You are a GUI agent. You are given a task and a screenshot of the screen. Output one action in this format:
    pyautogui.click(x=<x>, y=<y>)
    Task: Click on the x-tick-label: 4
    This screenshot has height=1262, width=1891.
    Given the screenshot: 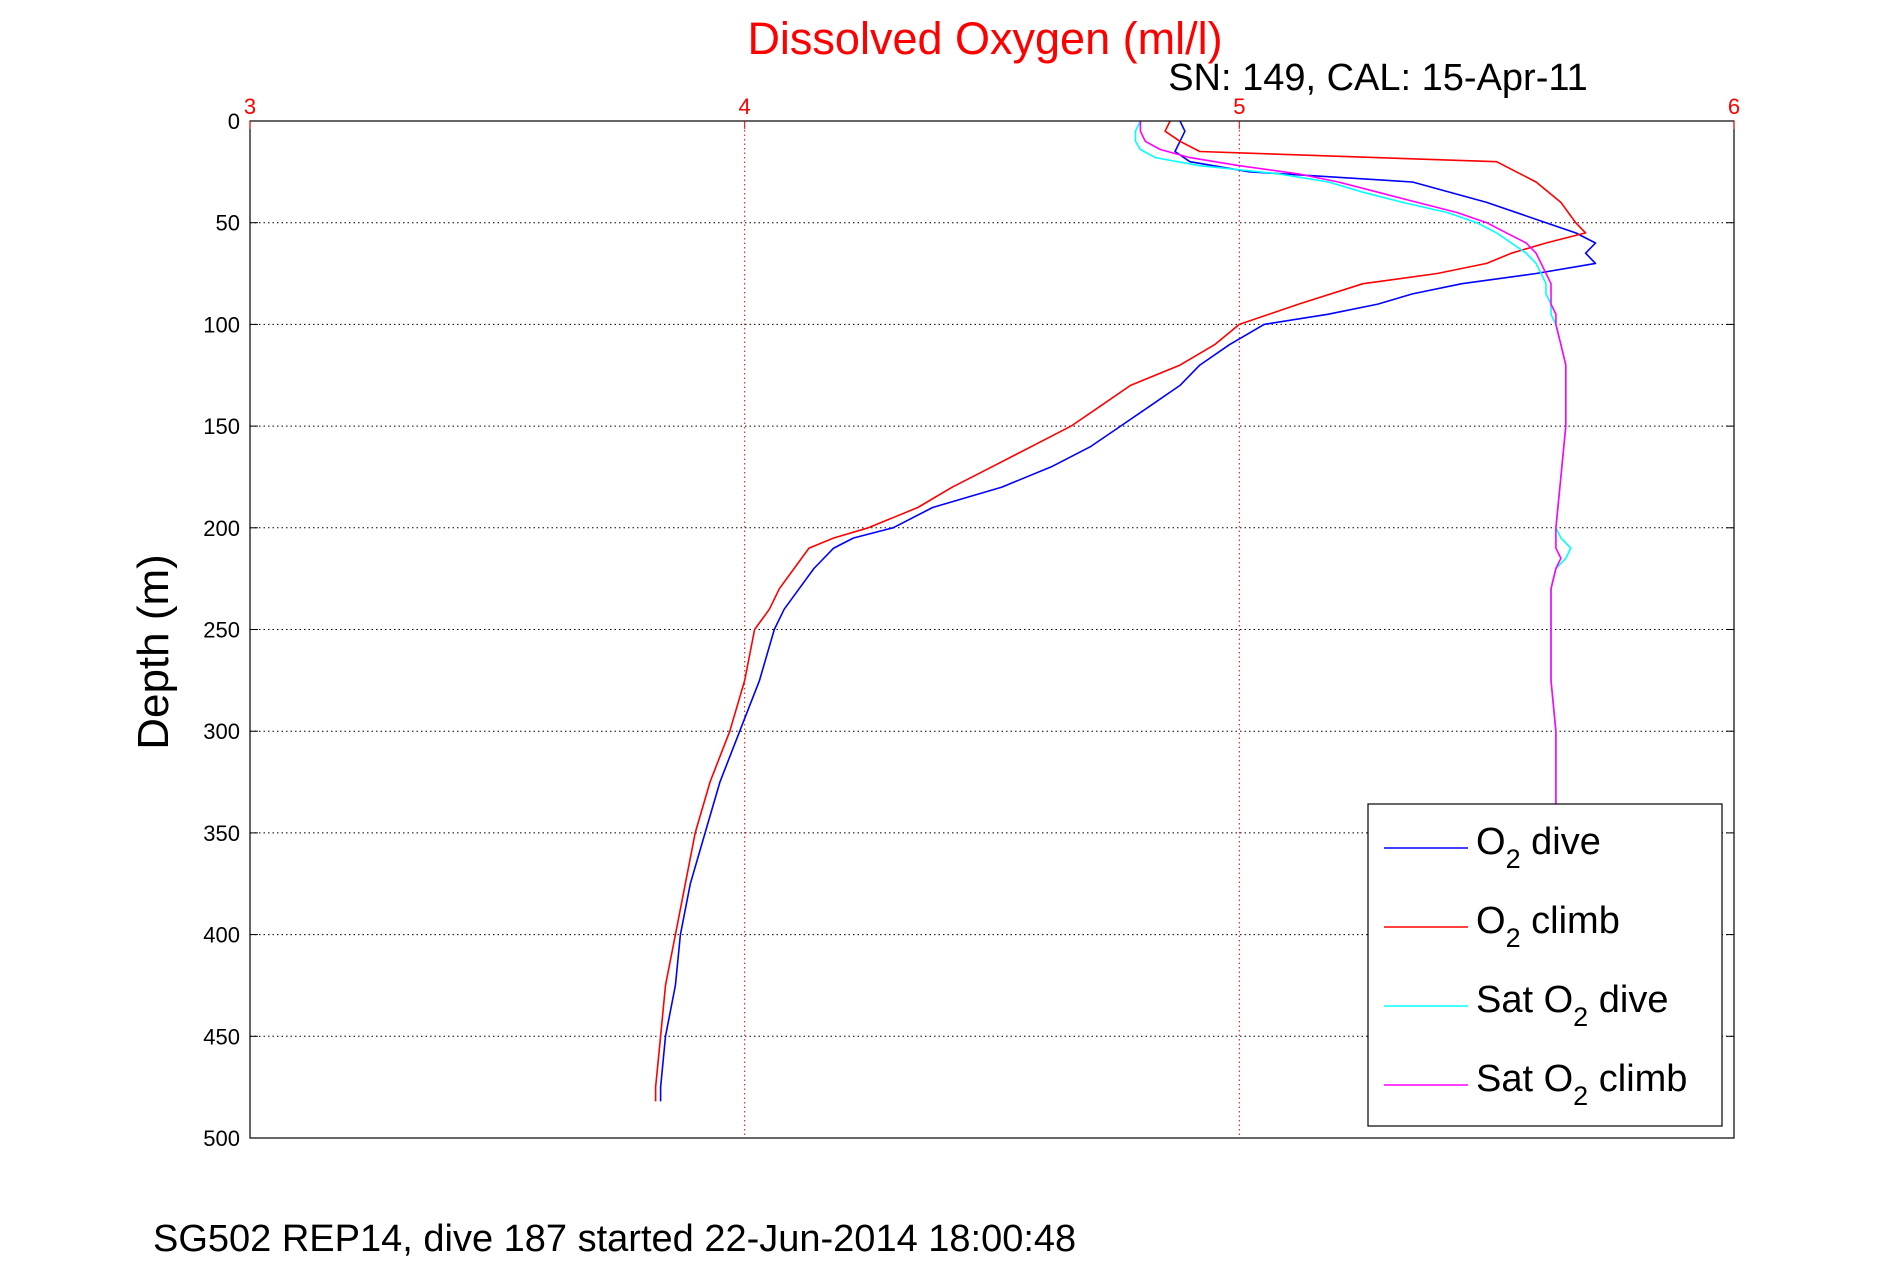 What is the action you would take?
    pyautogui.click(x=745, y=106)
    